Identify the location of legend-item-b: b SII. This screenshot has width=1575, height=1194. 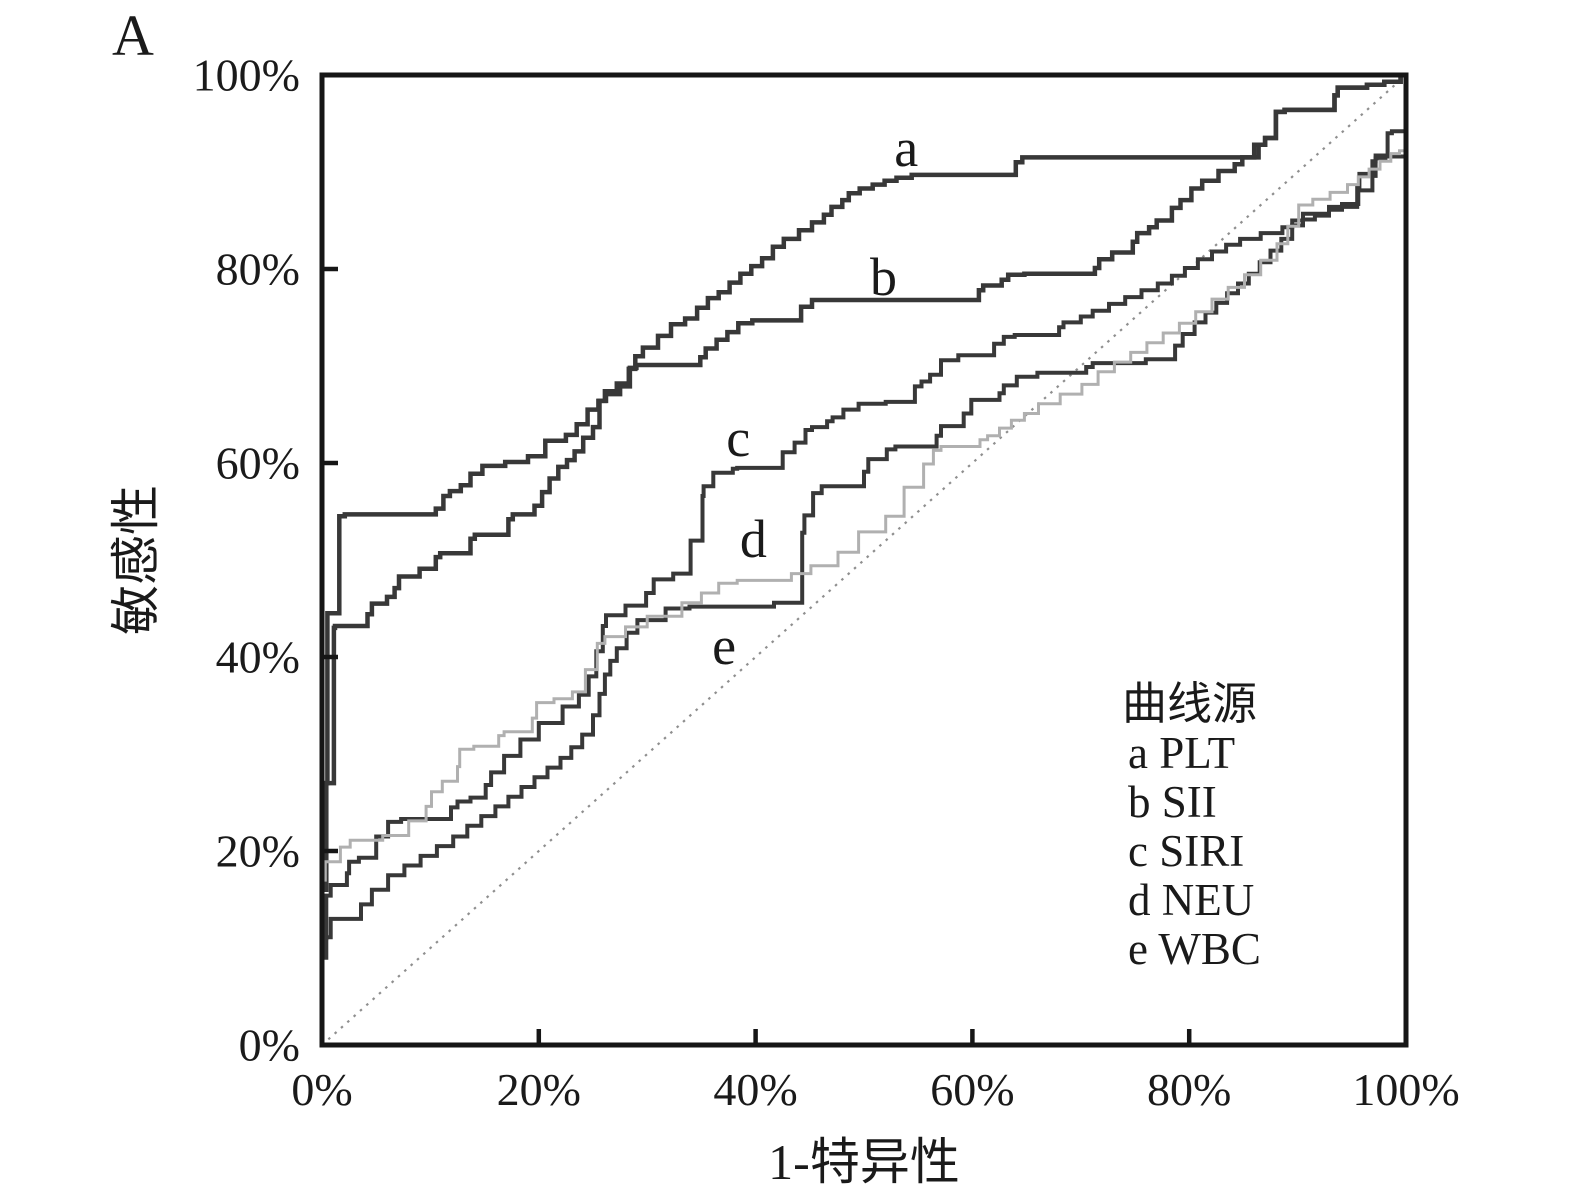
(1191, 802).